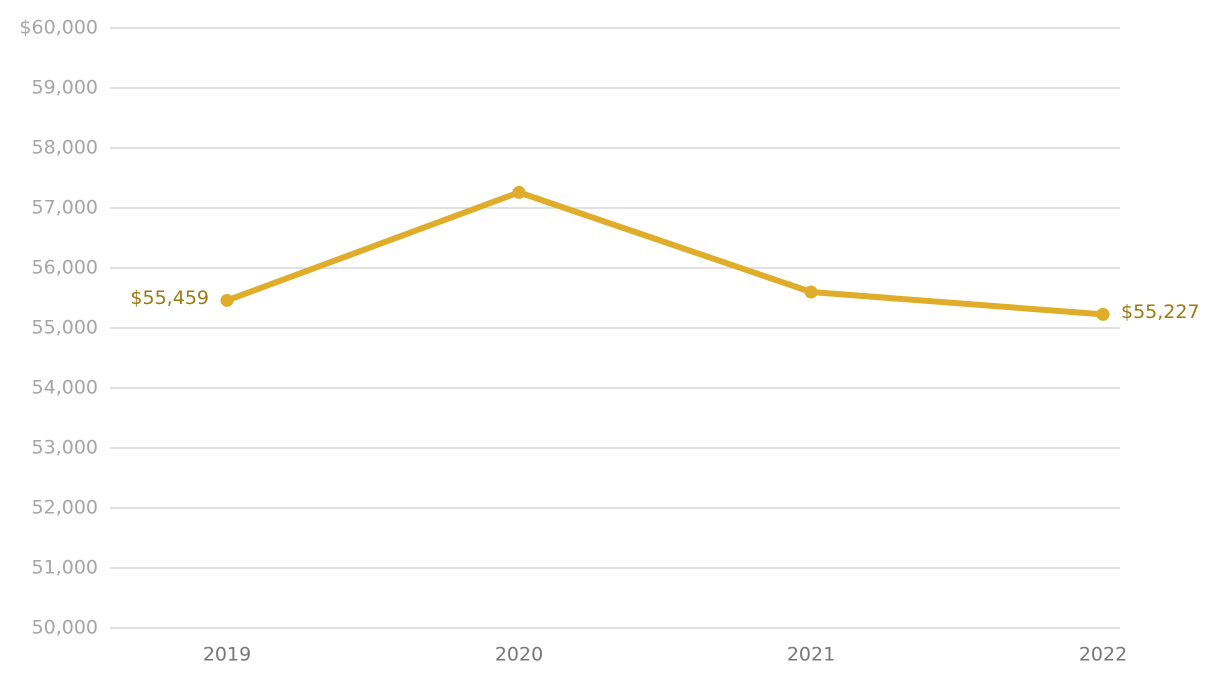  I want to click on y-tick-label: 59,000, so click(65, 88).